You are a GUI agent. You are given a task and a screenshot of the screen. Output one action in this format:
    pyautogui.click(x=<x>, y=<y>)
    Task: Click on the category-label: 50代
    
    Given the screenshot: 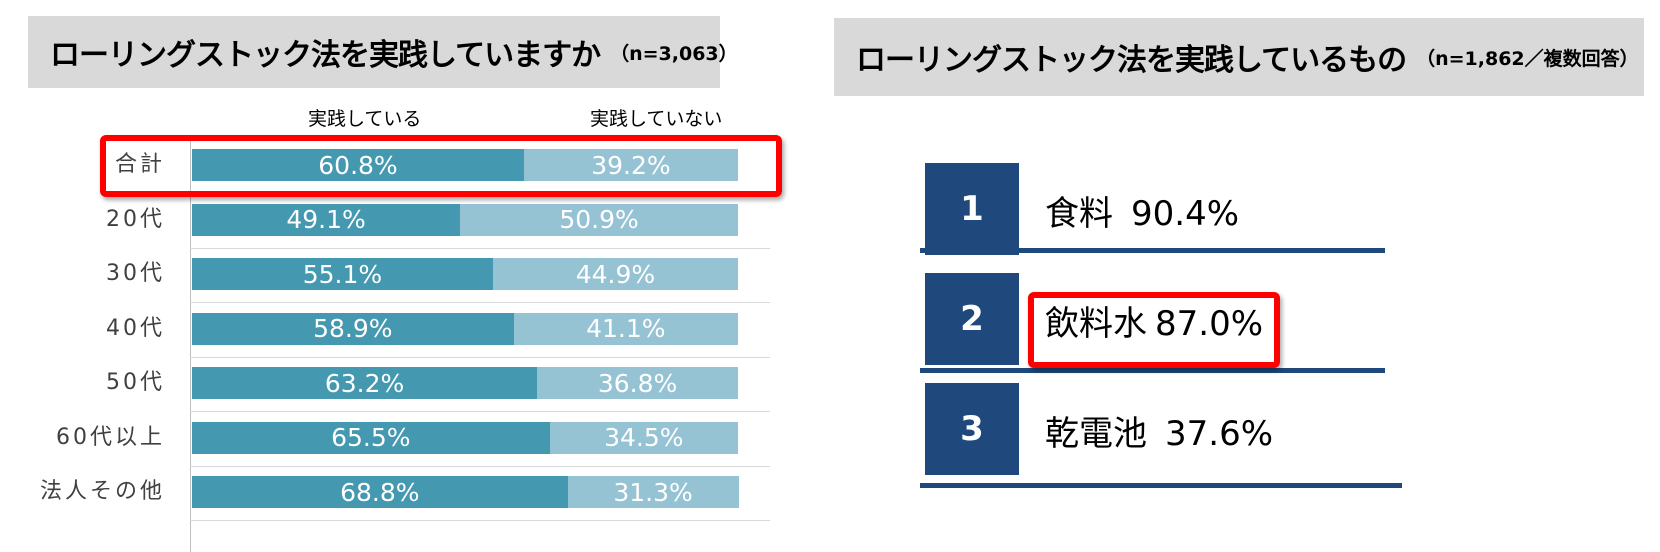 What is the action you would take?
    pyautogui.click(x=135, y=382)
    